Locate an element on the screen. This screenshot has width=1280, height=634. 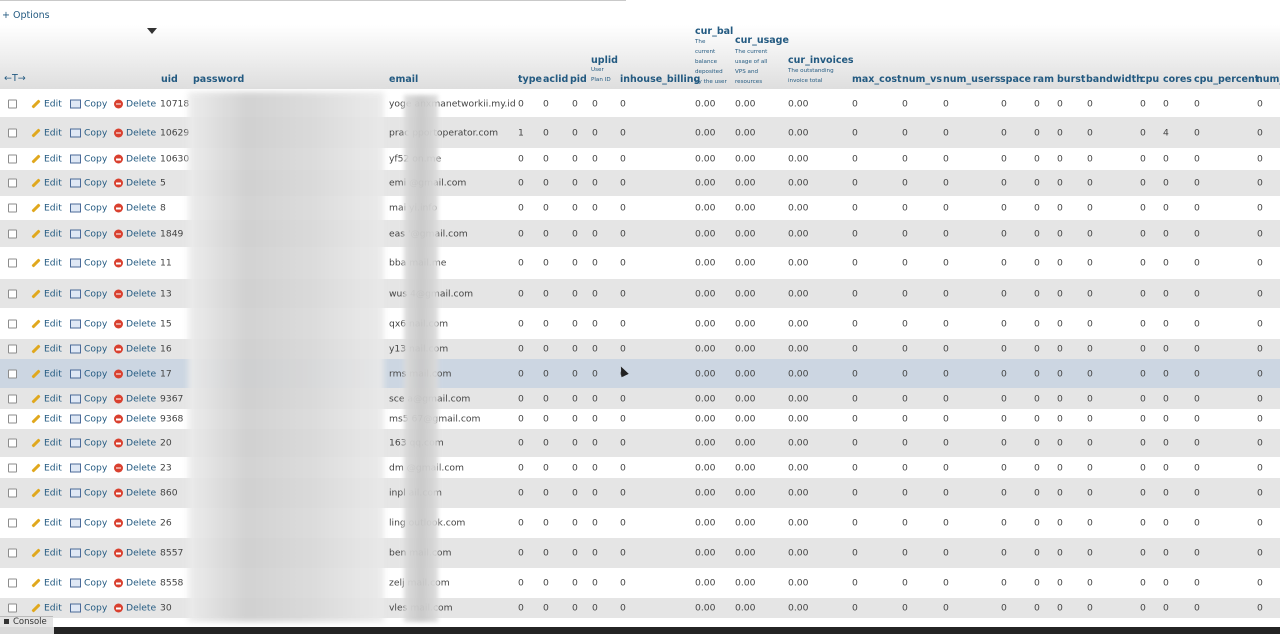
console-tab: Console is located at coordinates (26, 622).